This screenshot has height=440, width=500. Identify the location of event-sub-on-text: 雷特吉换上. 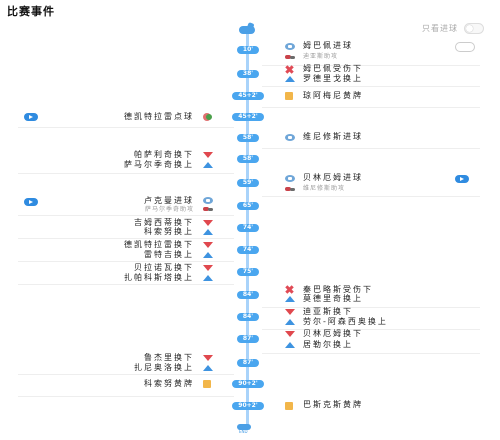
(169, 254).